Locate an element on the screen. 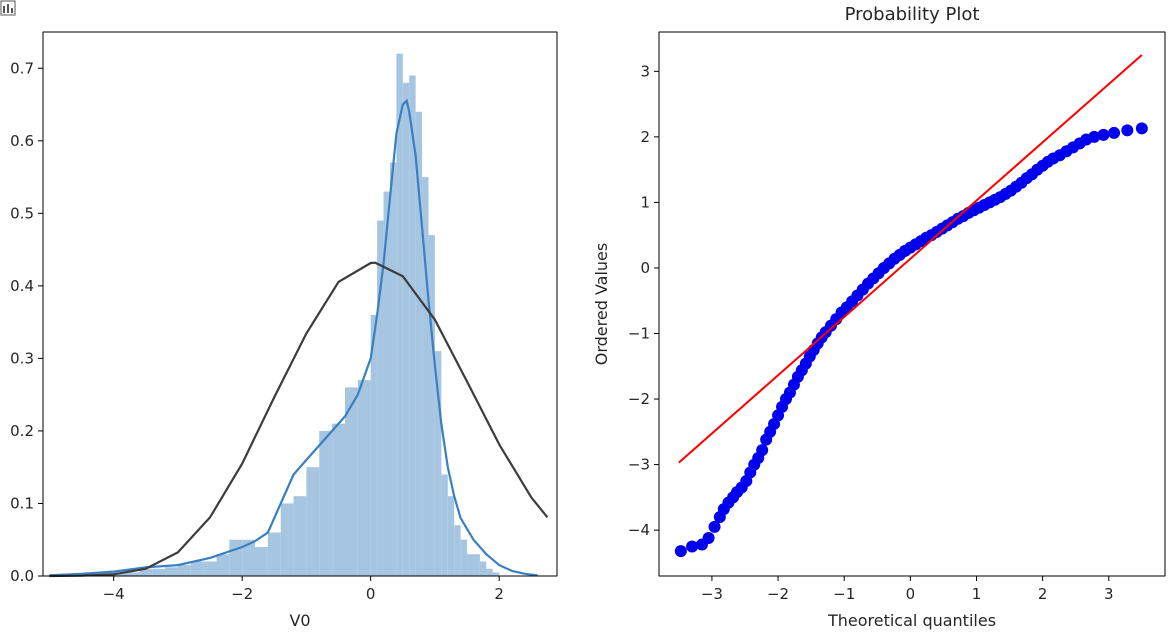  y-tick-label: 0.2 is located at coordinates (22, 431).